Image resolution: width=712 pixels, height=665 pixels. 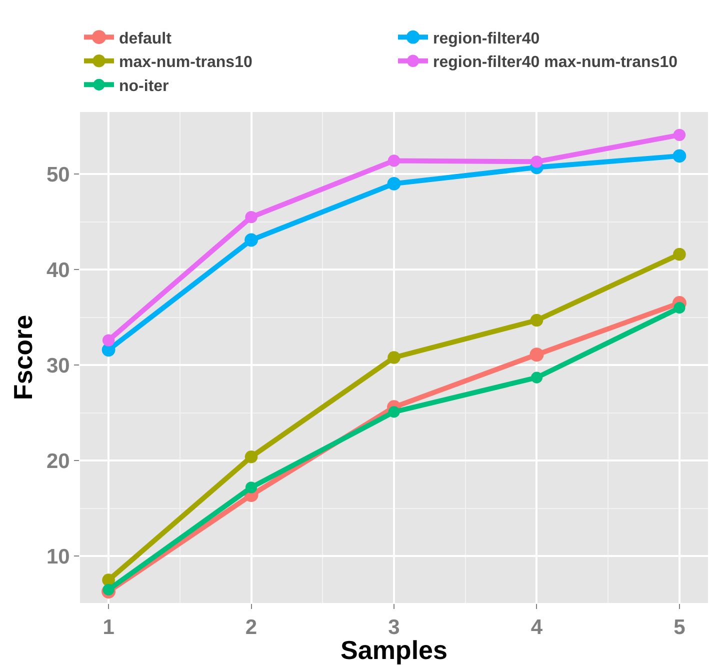 What do you see at coordinates (58, 462) in the screenshot?
I see `y-tick-label: 20` at bounding box center [58, 462].